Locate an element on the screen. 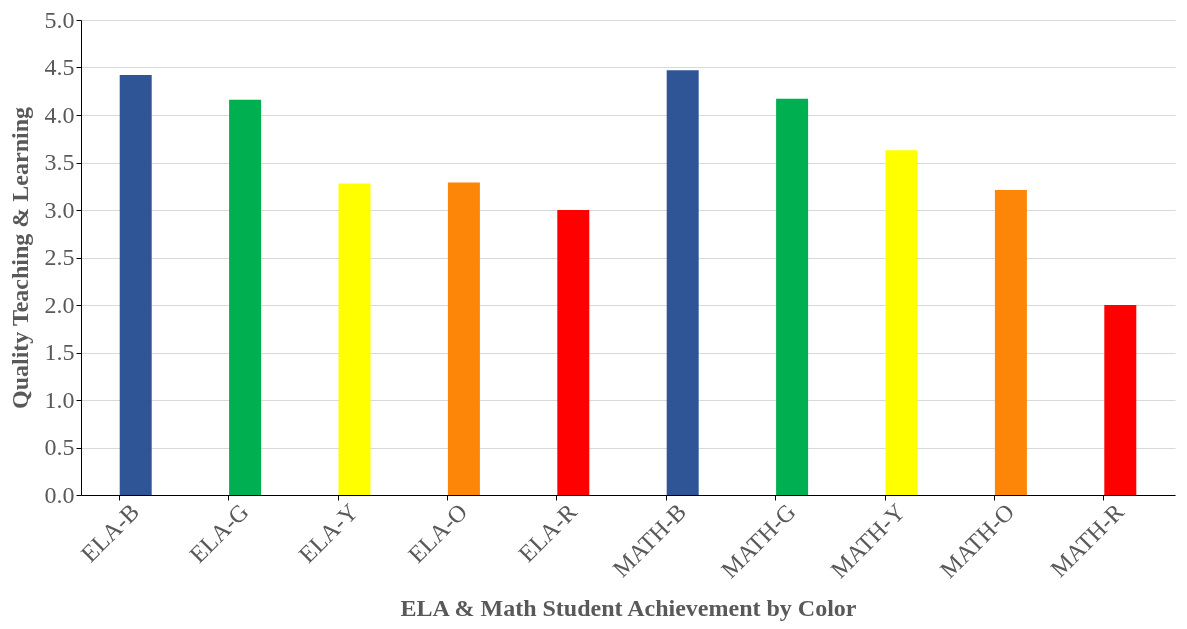 The width and height of the screenshot is (1187, 629). y-axis-title: Quality Teaching & Learning is located at coordinates (19, 258).